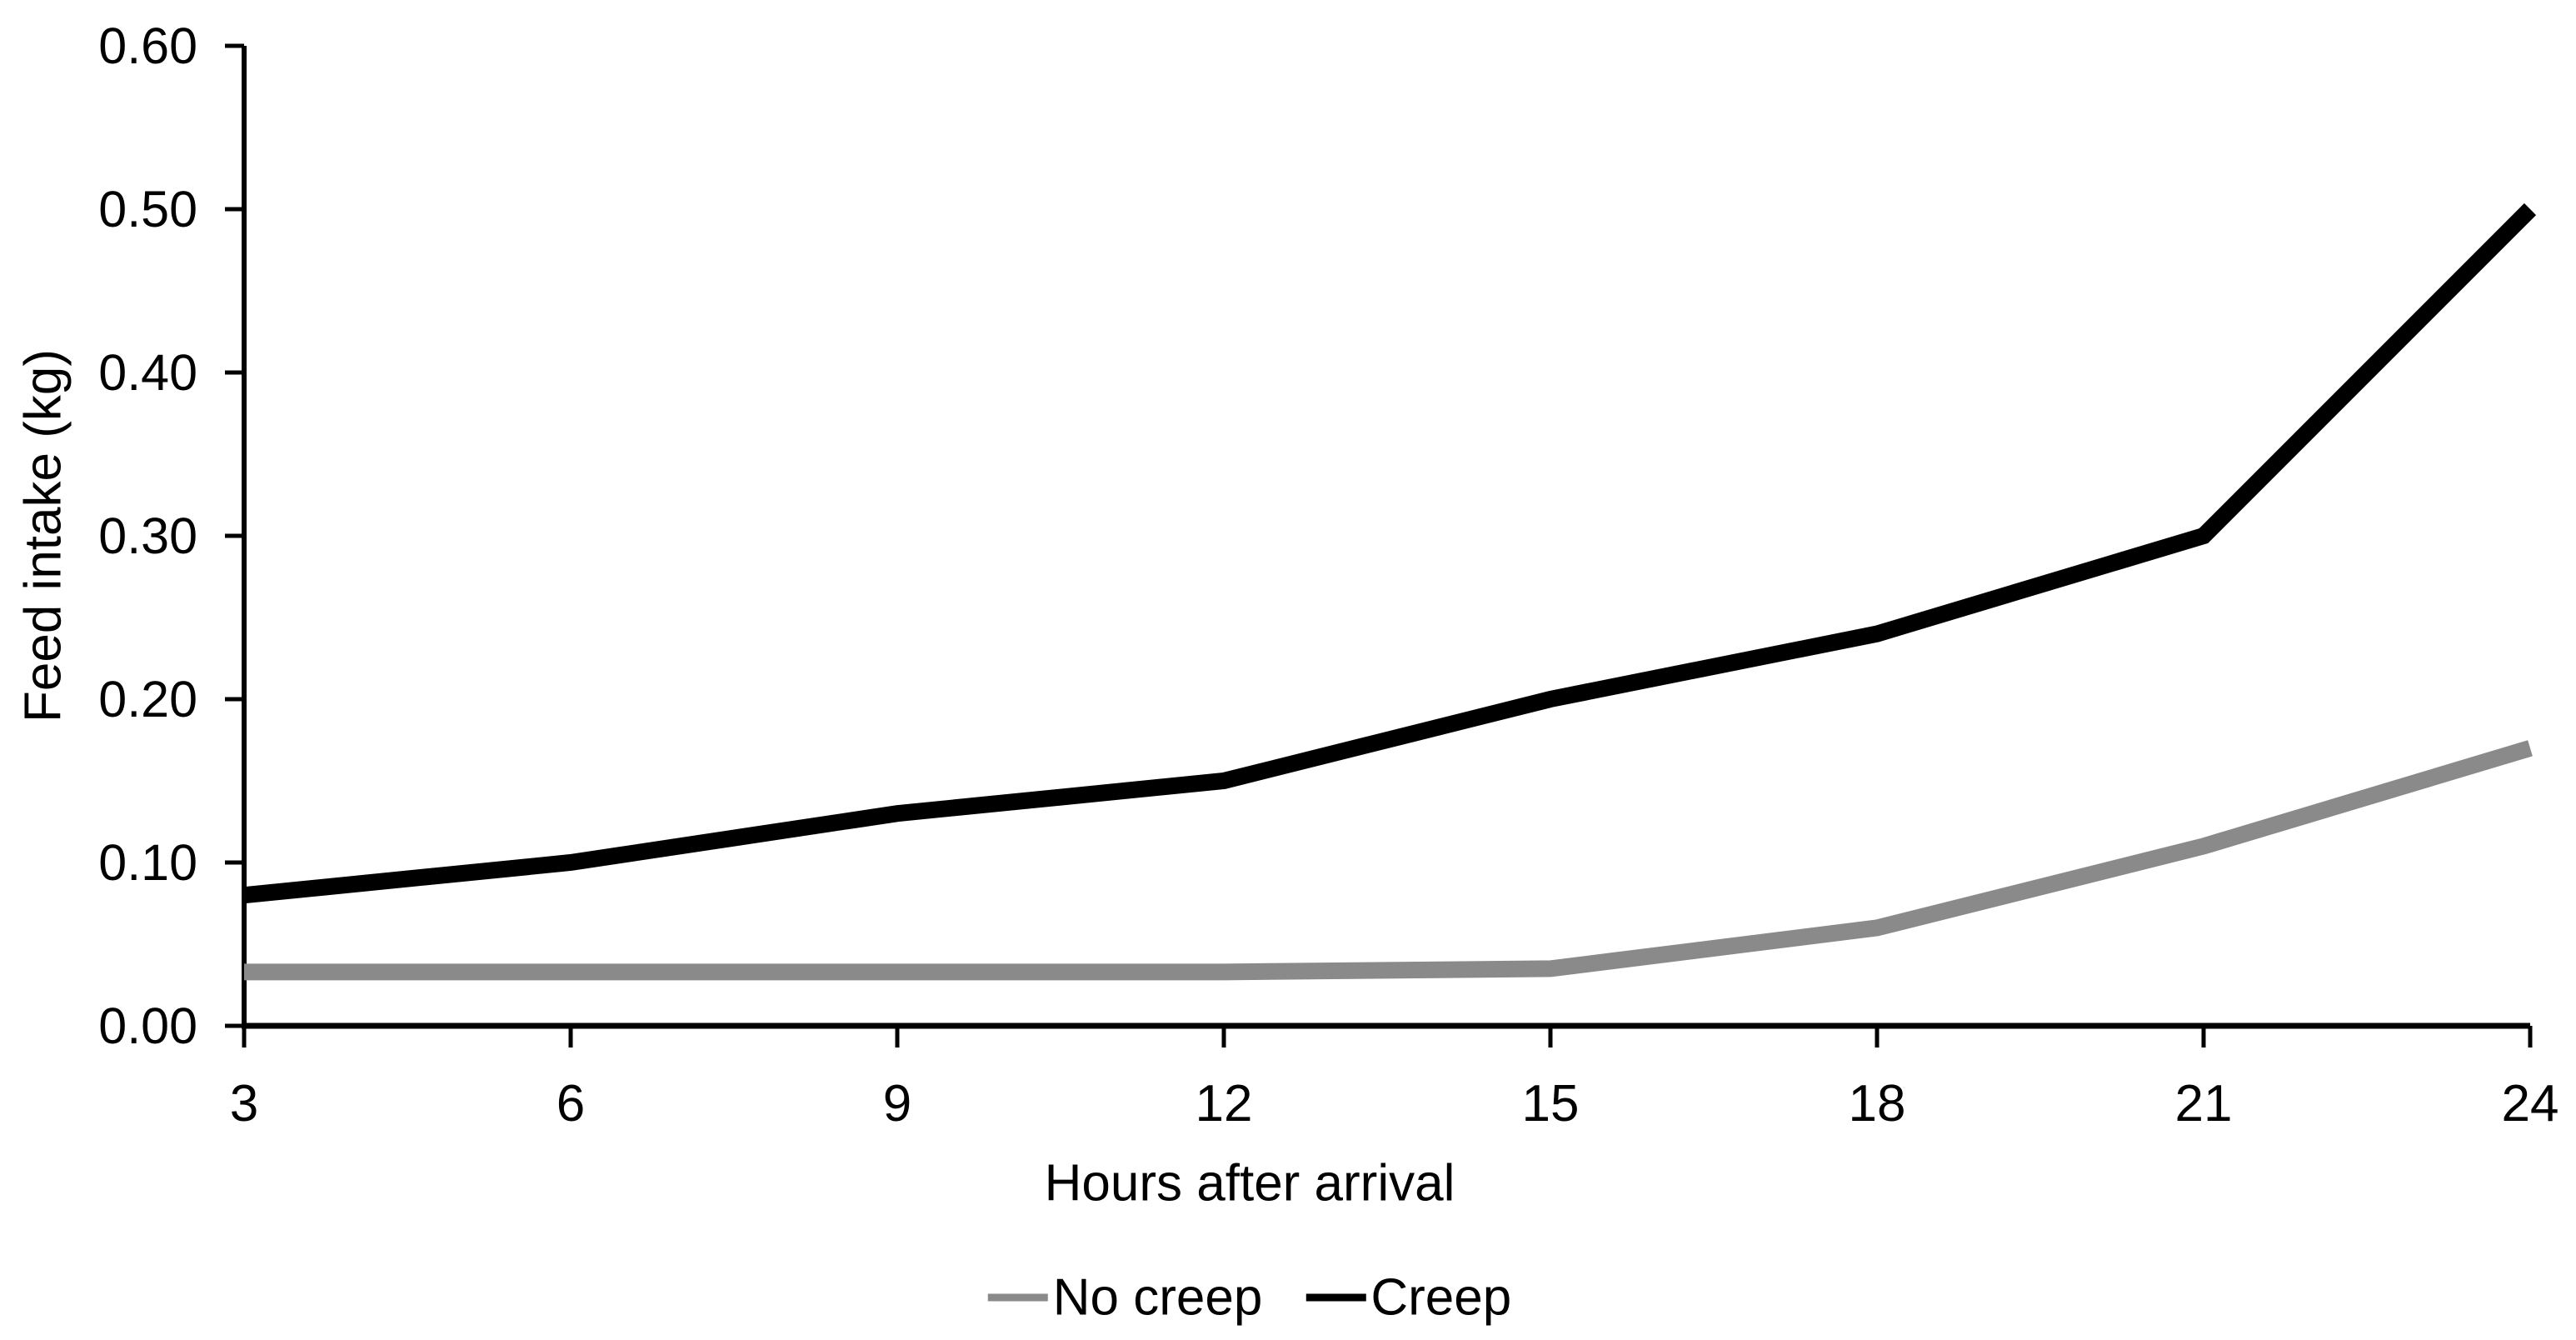  What do you see at coordinates (2530, 1103) in the screenshot?
I see `x-tick-label: 24` at bounding box center [2530, 1103].